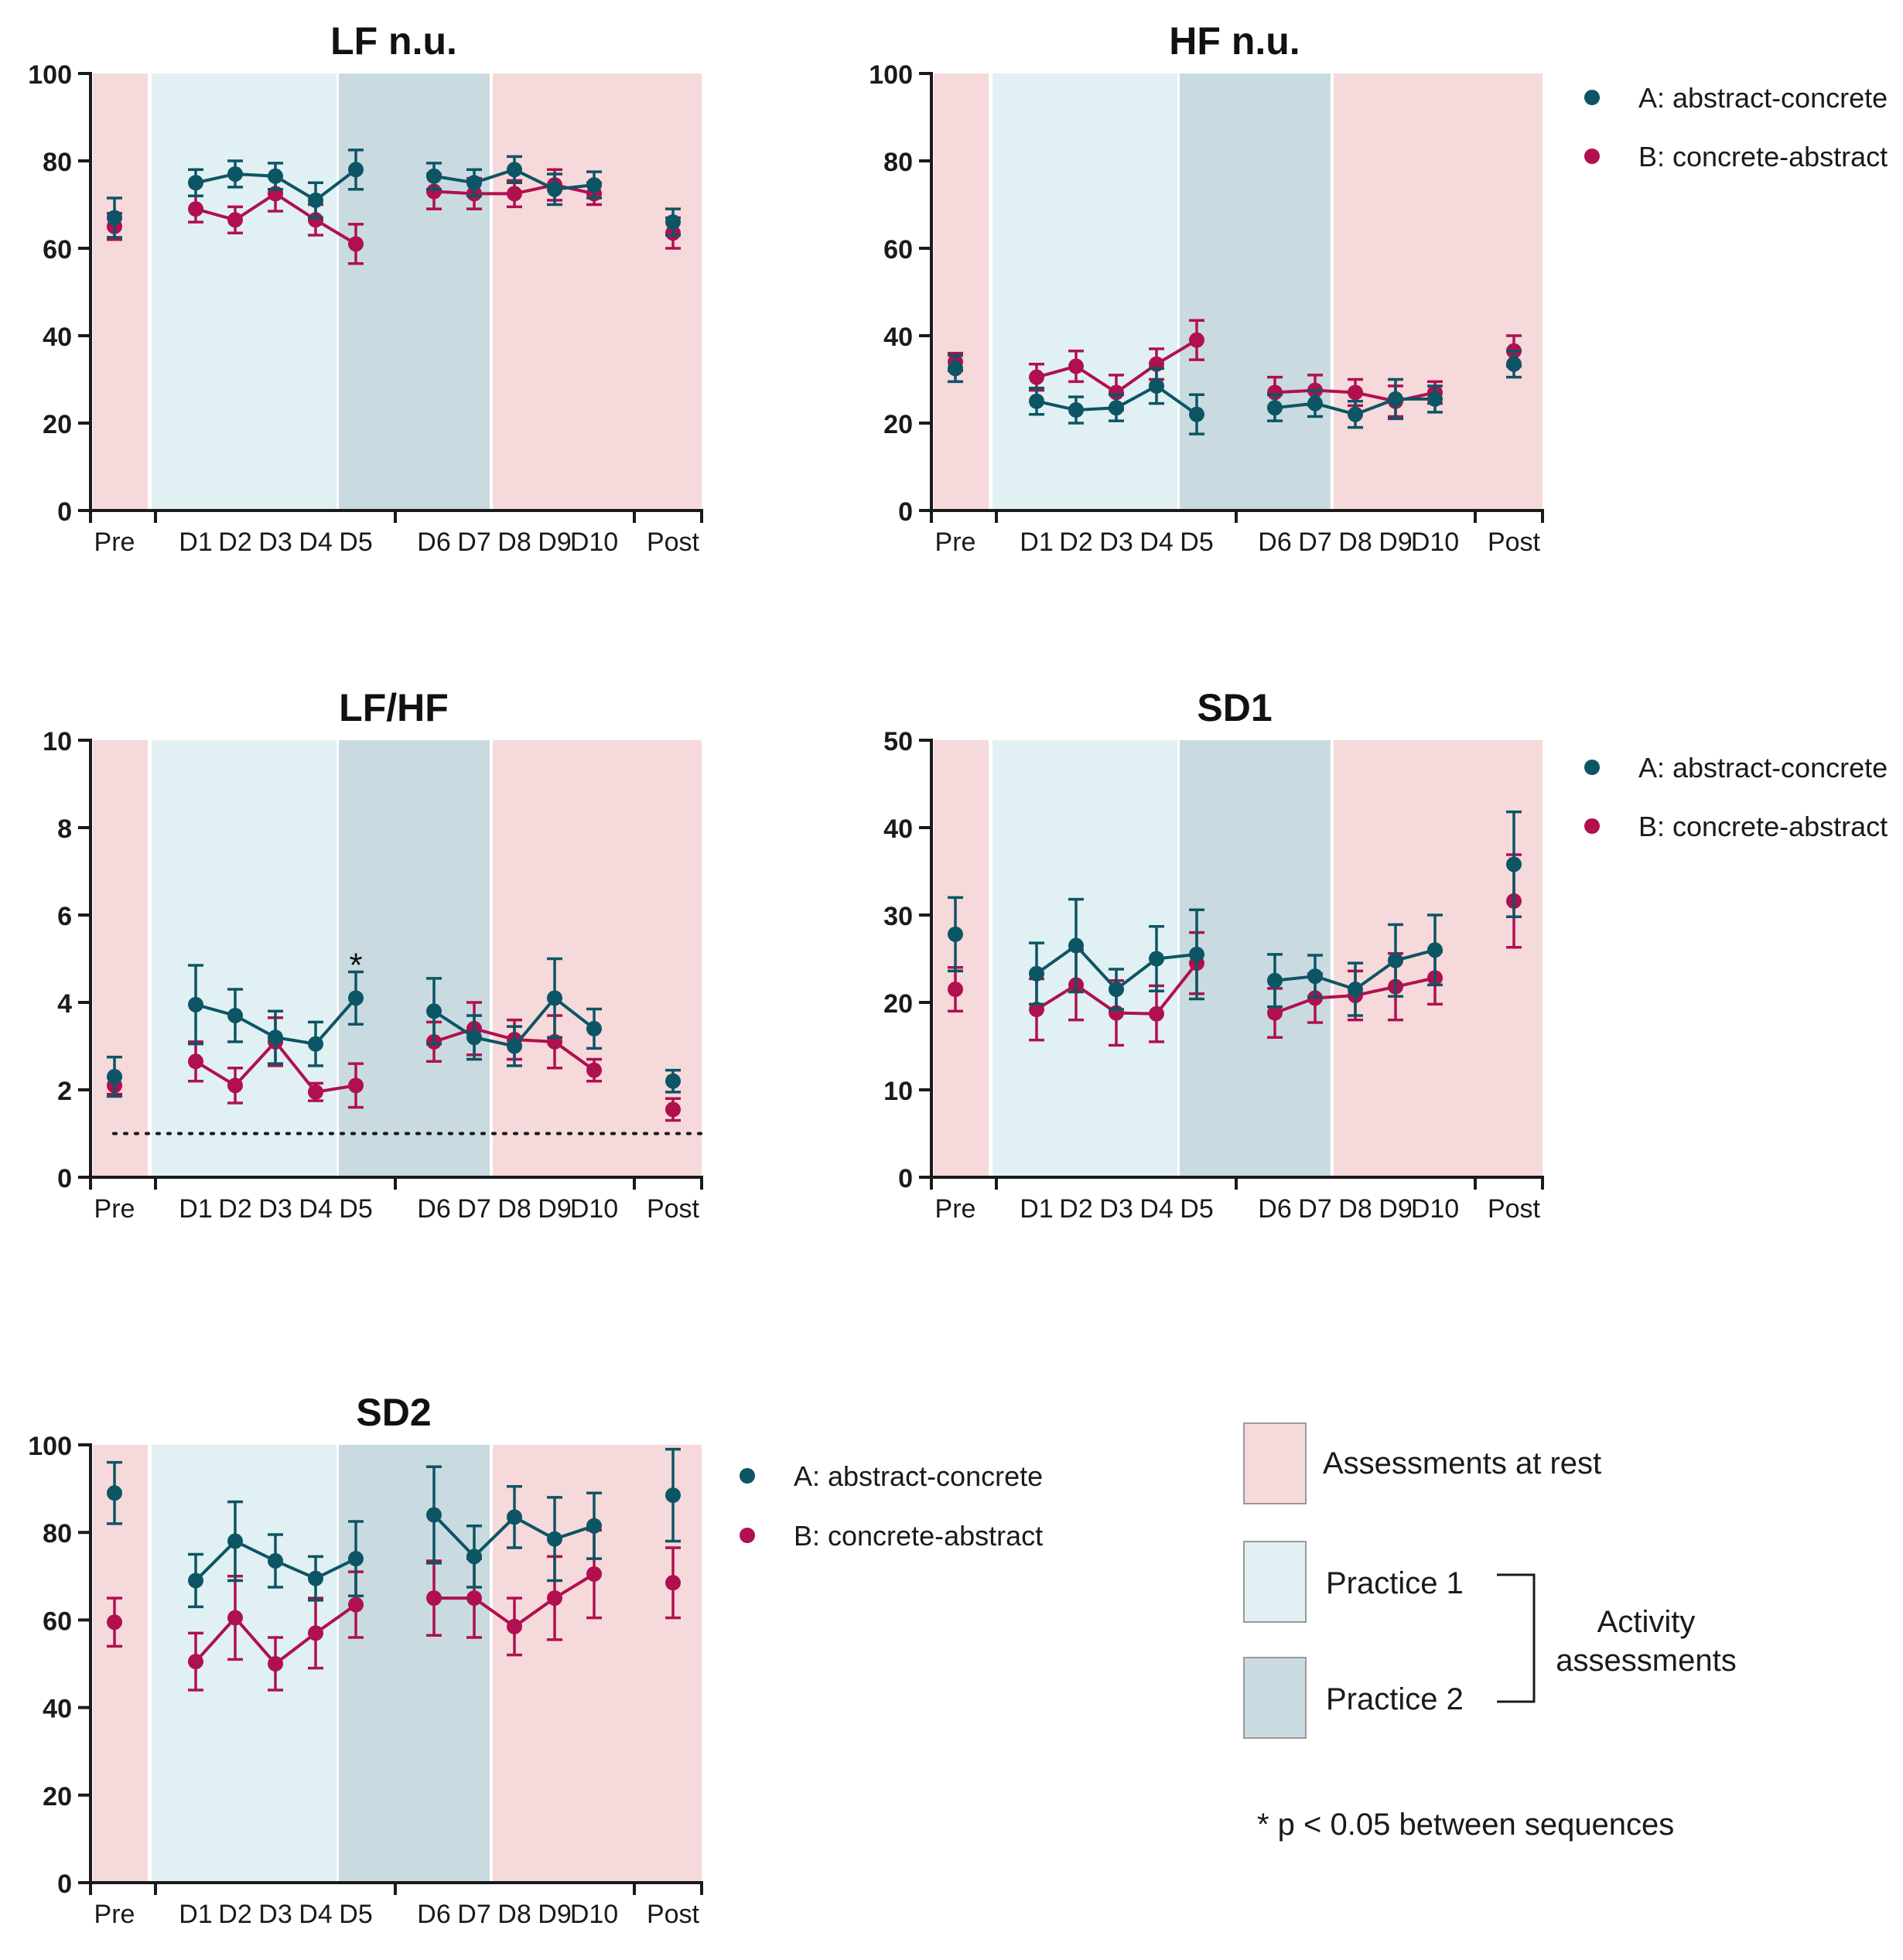 This screenshot has width=1903, height=1960. Describe the element at coordinates (57, 162) in the screenshot. I see `y-tick-label: 80` at that location.